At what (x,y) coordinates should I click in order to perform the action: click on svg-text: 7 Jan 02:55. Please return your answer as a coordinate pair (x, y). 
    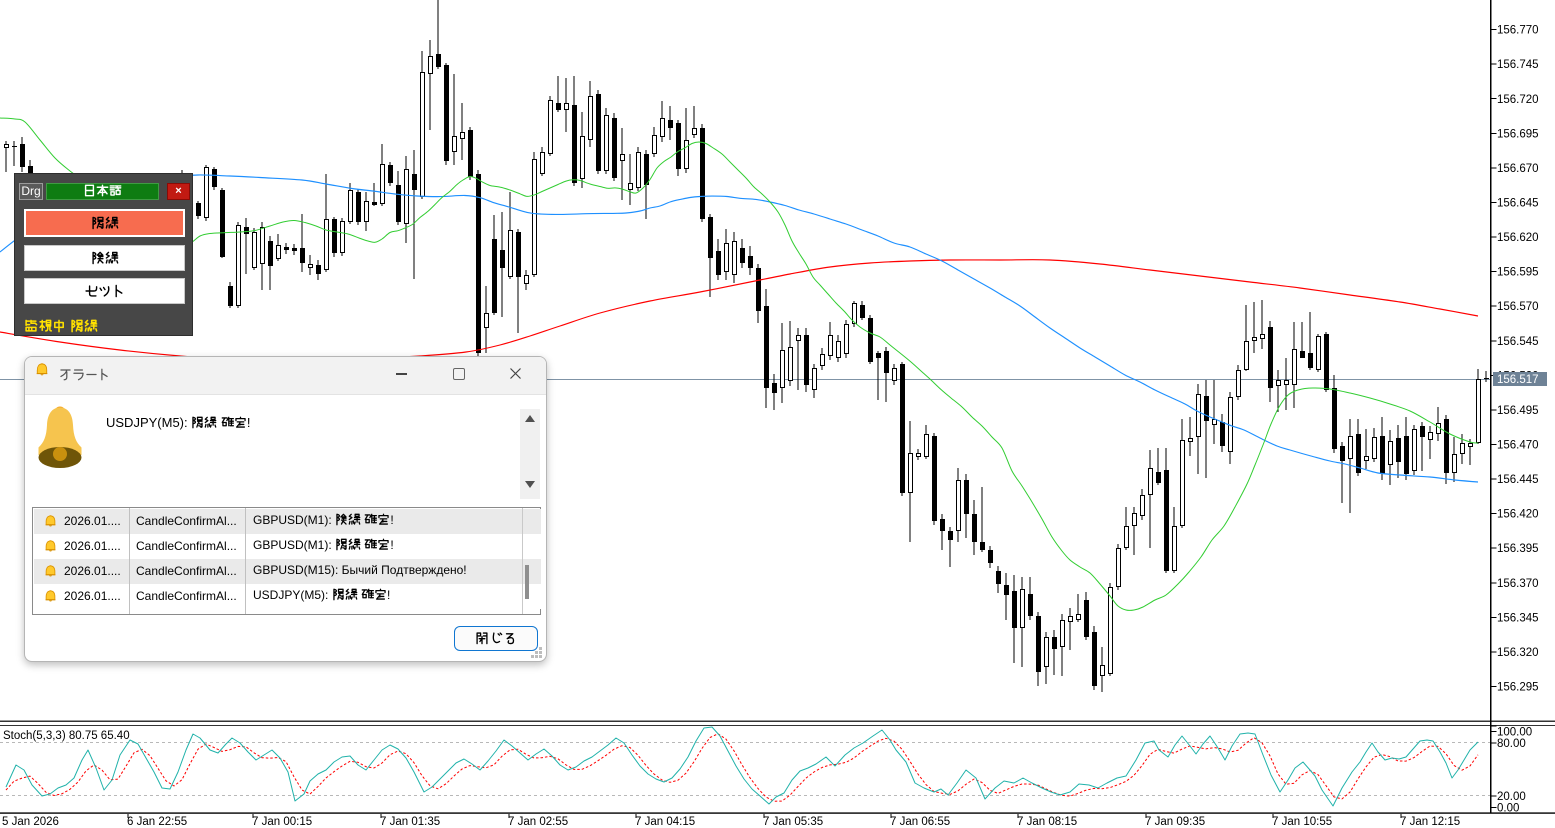
    Looking at the image, I should click on (538, 822).